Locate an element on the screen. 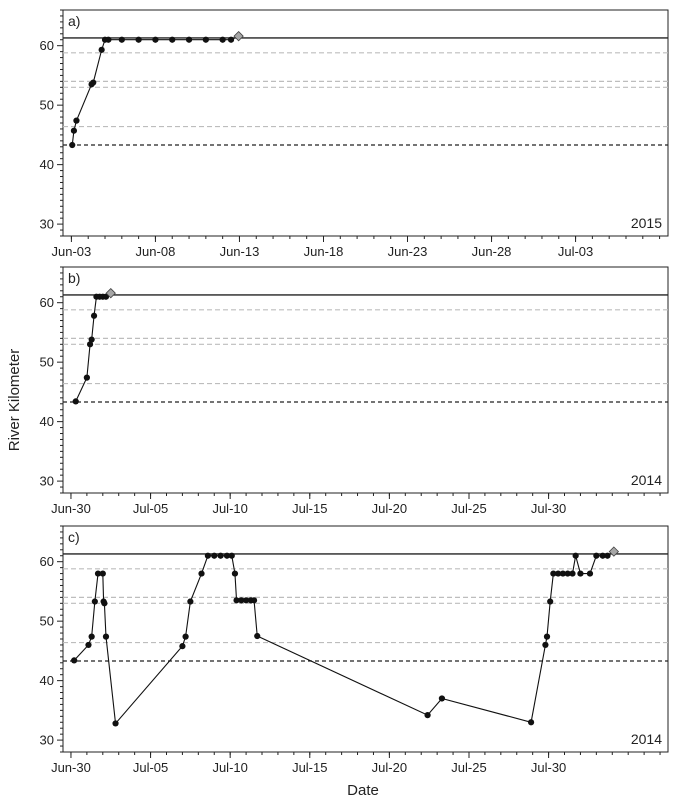 Image resolution: width=673 pixels, height=801 pixels. panel-tag: b) is located at coordinates (74, 278).